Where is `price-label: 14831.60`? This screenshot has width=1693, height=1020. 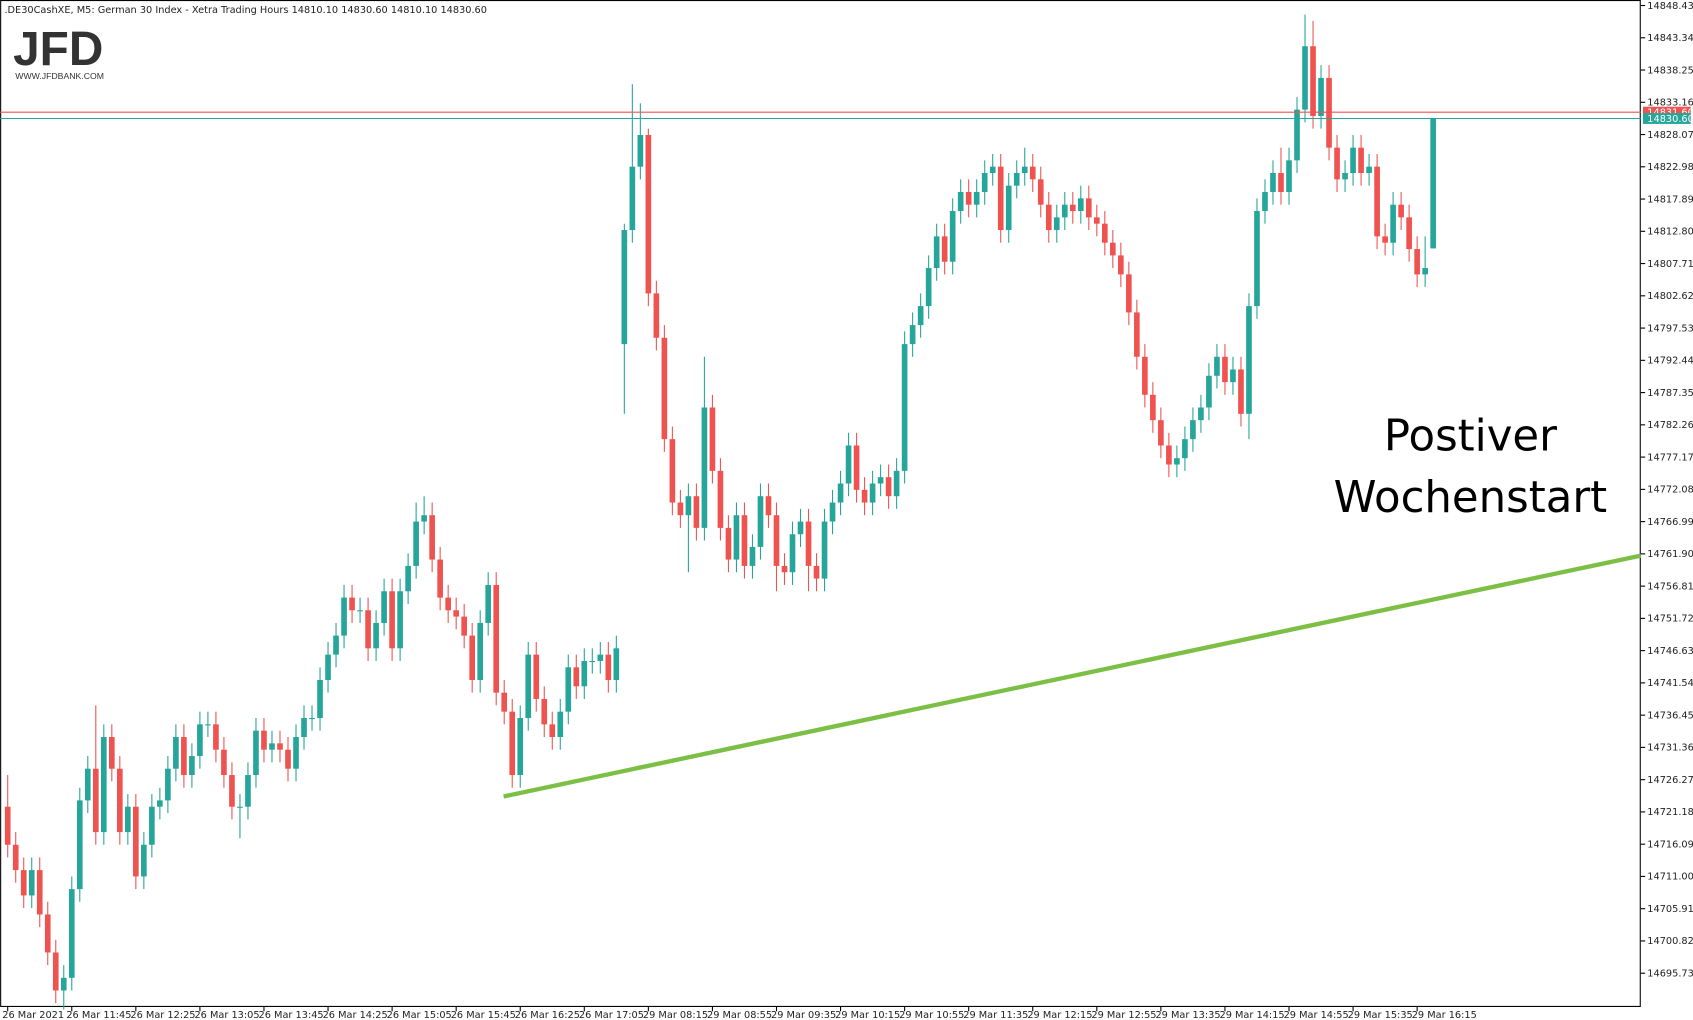
price-label: 14831.60 is located at coordinates (1670, 112).